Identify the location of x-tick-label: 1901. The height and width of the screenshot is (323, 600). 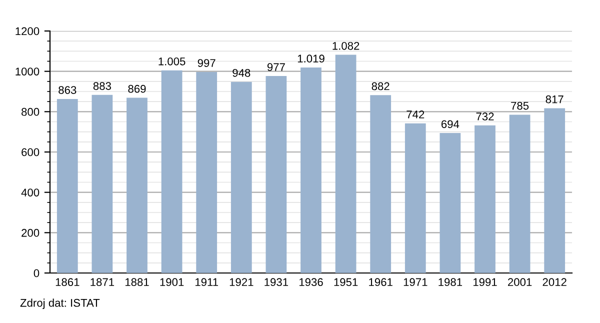
(172, 282).